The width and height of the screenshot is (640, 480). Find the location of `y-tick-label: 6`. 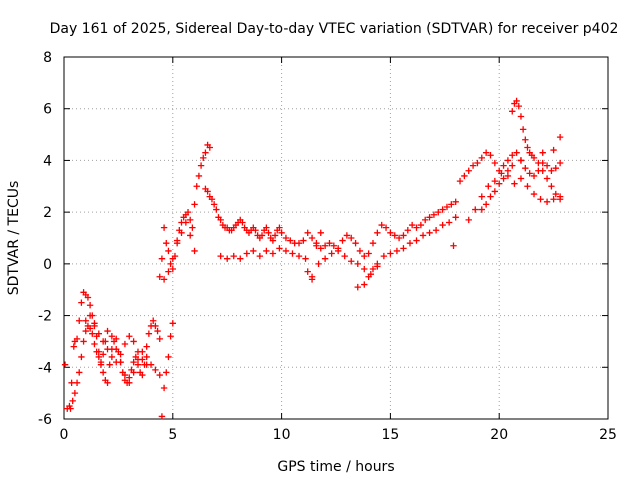

y-tick-label: 6 is located at coordinates (47, 110).